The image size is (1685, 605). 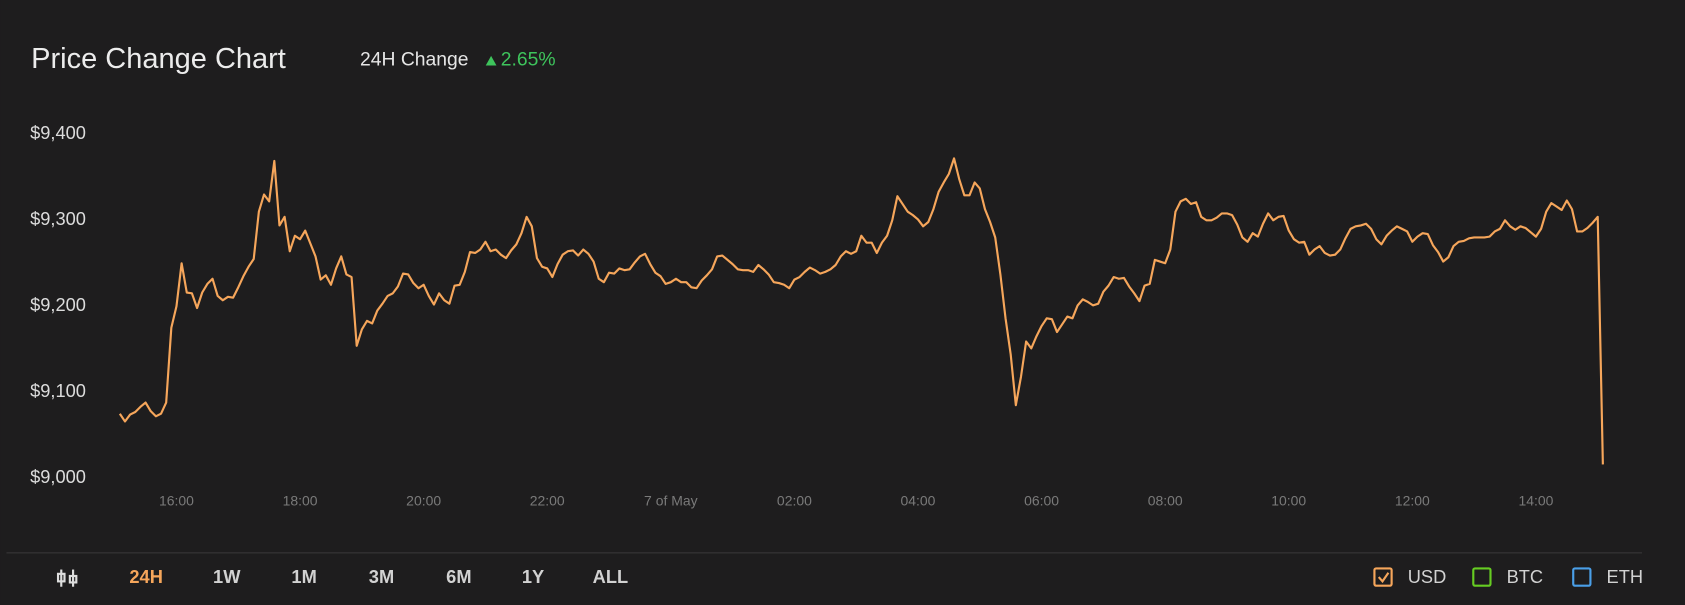 I want to click on x-tick-label: 22:00, so click(x=547, y=501).